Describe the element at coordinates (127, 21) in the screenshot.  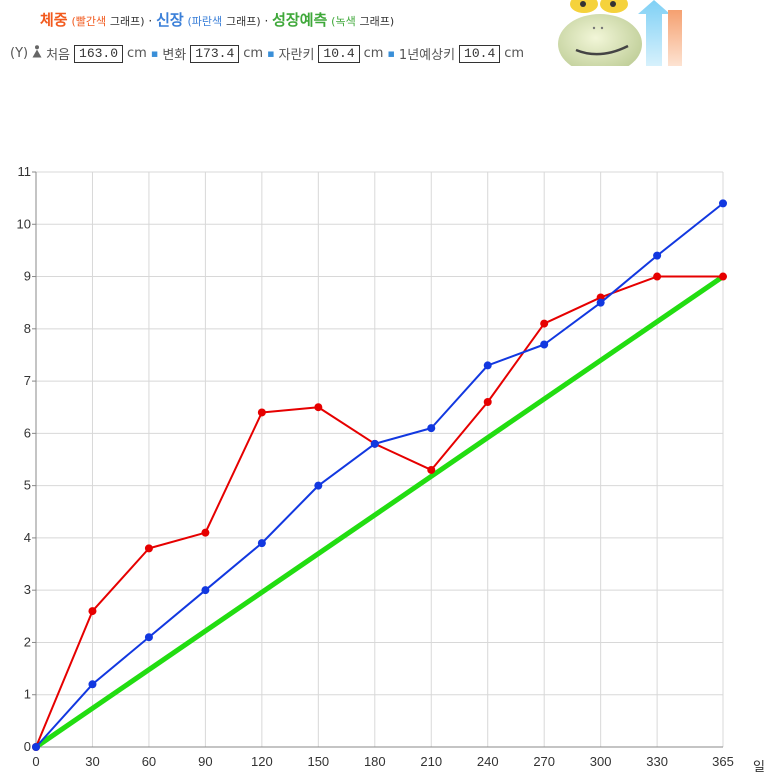
I see `weight-legend-graph: 그래프)` at that location.